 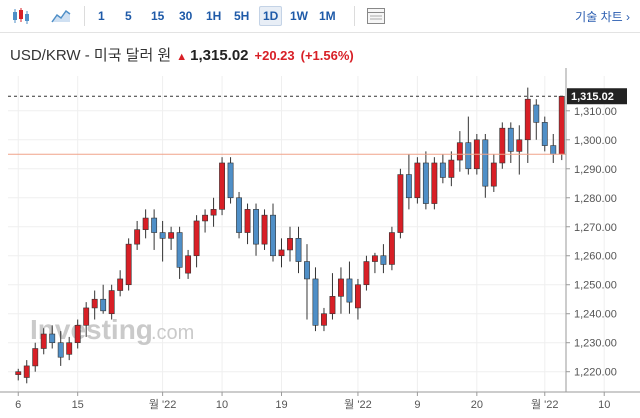 What do you see at coordinates (182, 57) in the screenshot?
I see `up-arrow-icon: ▲` at bounding box center [182, 57].